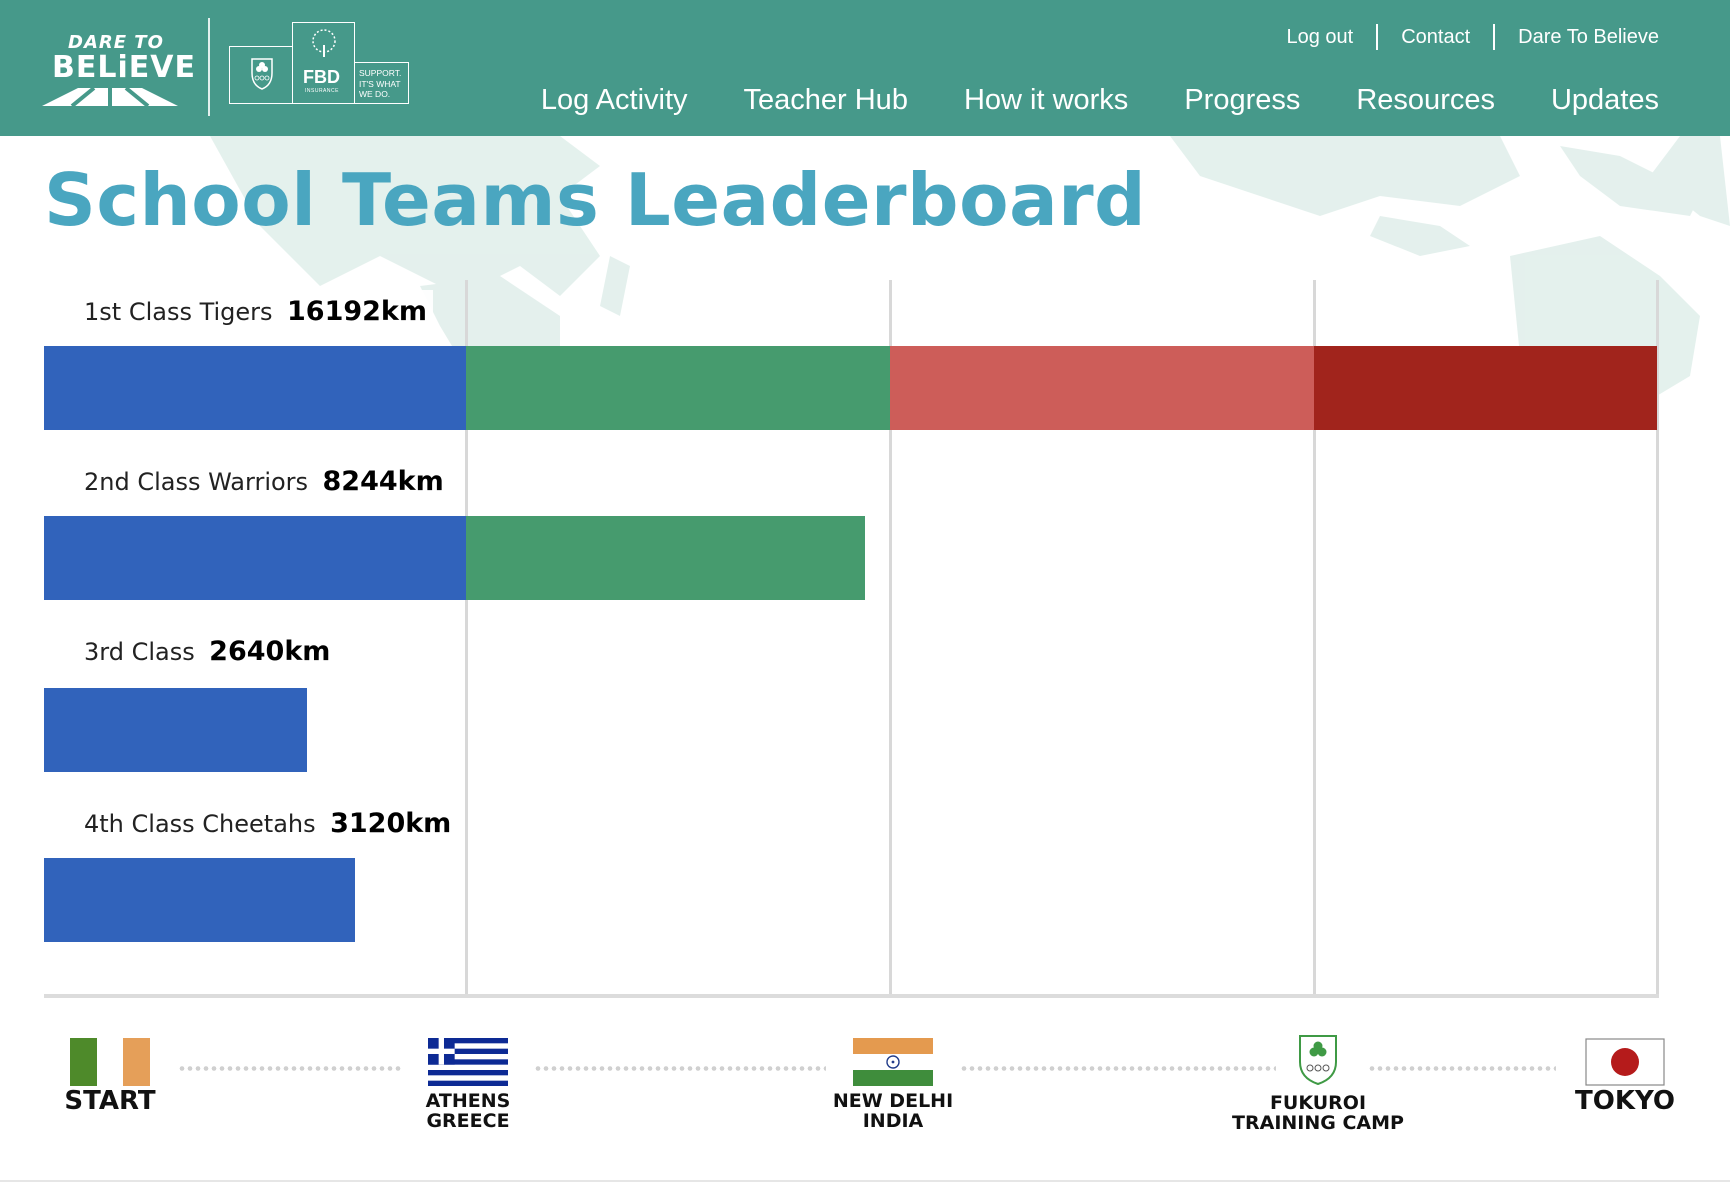 The height and width of the screenshot is (1186, 1730). Describe the element at coordinates (209, 67) in the screenshot. I see `logo-divider` at that location.